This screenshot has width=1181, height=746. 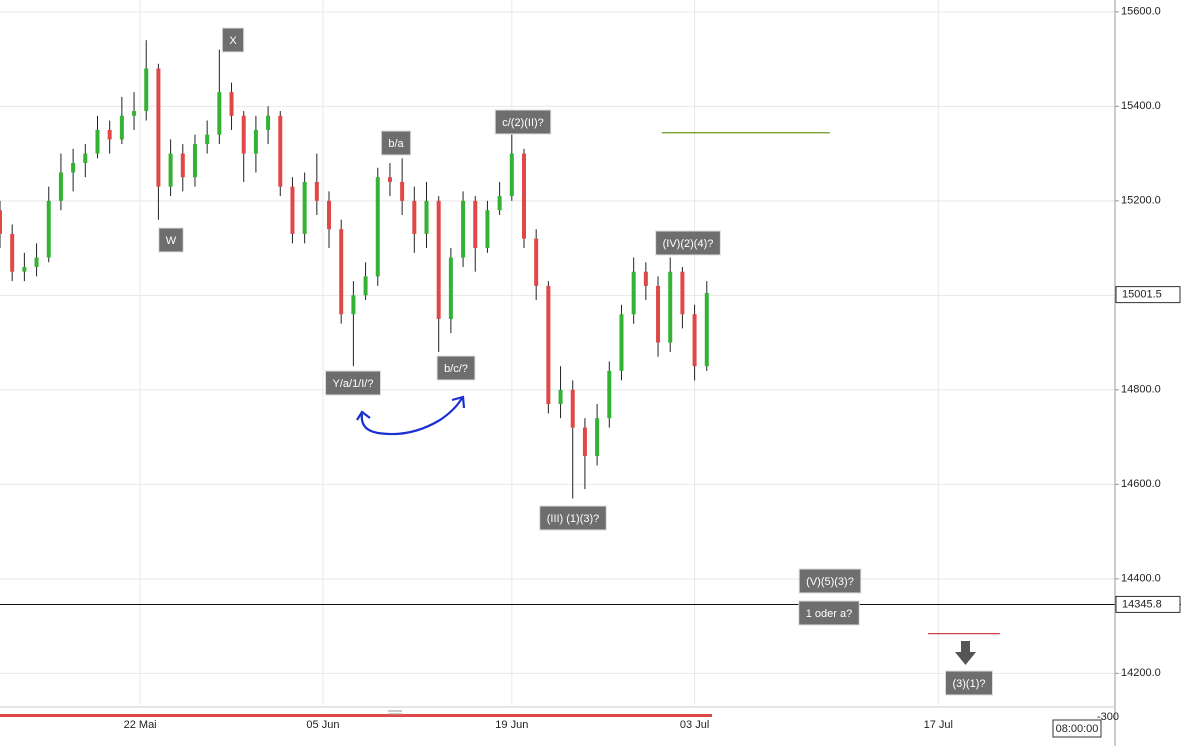 What do you see at coordinates (1141, 106) in the screenshot?
I see `y-tick-label: 15400.0` at bounding box center [1141, 106].